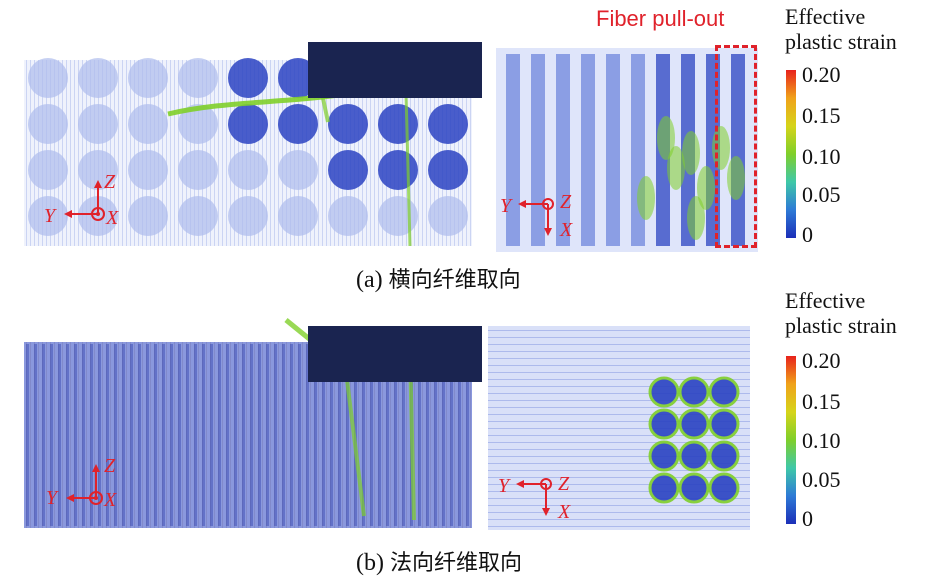 The height and width of the screenshot is (578, 945). What do you see at coordinates (841, 41) in the screenshot?
I see `colorbar-a-title-line2: plastic strain` at bounding box center [841, 41].